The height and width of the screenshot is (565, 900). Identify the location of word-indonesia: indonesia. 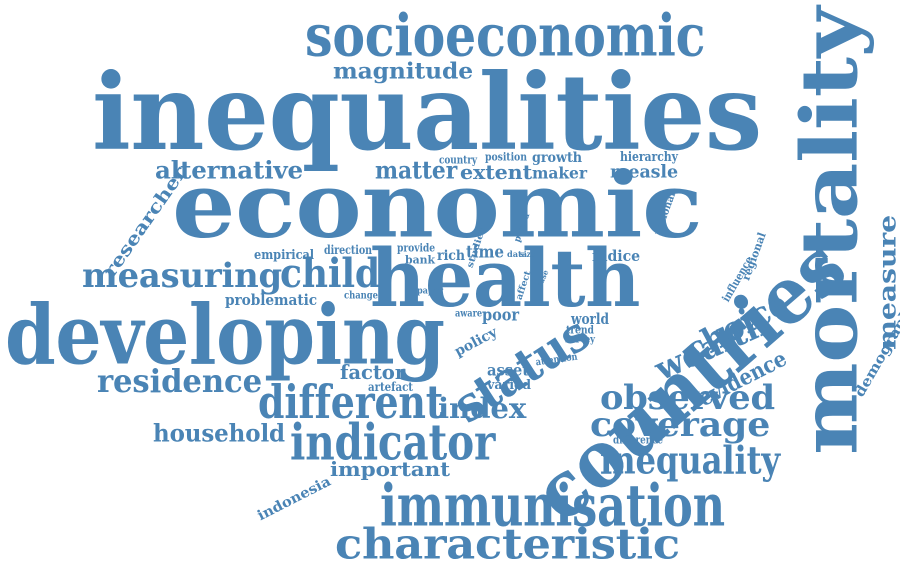
(294, 498).